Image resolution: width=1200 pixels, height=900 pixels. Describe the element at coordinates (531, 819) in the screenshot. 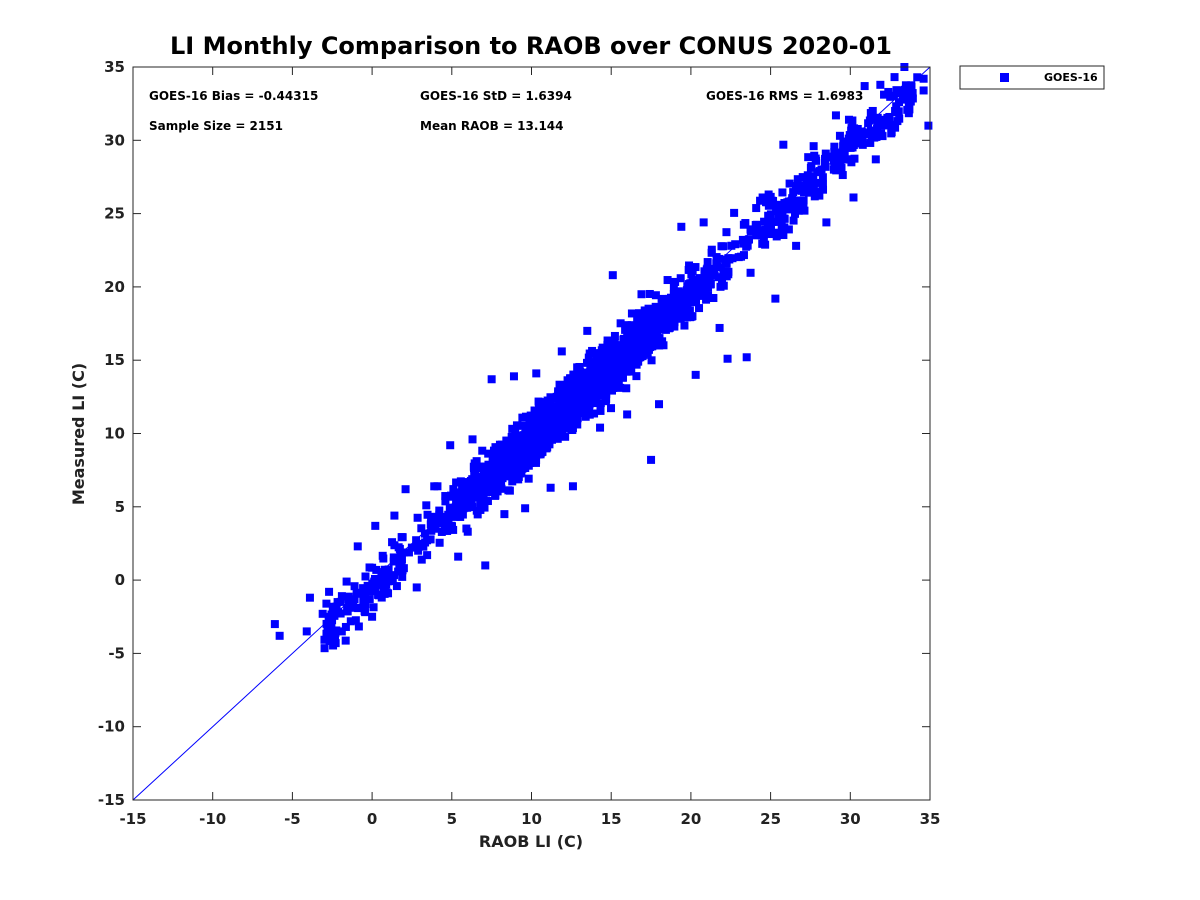

I see `x-tick-label: 10` at that location.